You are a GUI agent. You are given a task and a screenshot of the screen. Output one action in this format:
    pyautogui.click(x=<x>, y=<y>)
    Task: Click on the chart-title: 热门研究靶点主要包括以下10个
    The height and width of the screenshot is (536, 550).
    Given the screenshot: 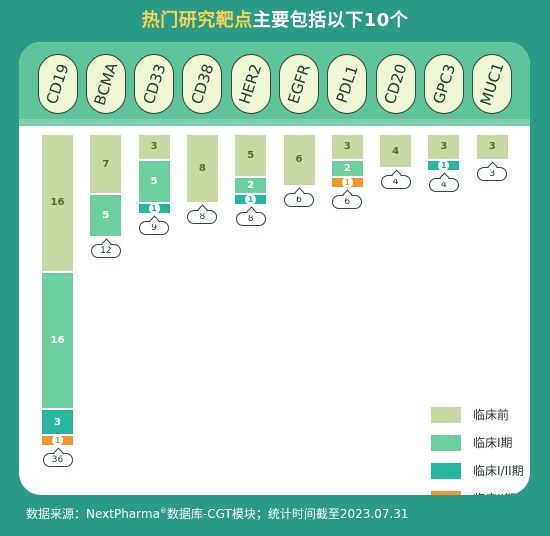 What is the action you would take?
    pyautogui.click(x=275, y=19)
    